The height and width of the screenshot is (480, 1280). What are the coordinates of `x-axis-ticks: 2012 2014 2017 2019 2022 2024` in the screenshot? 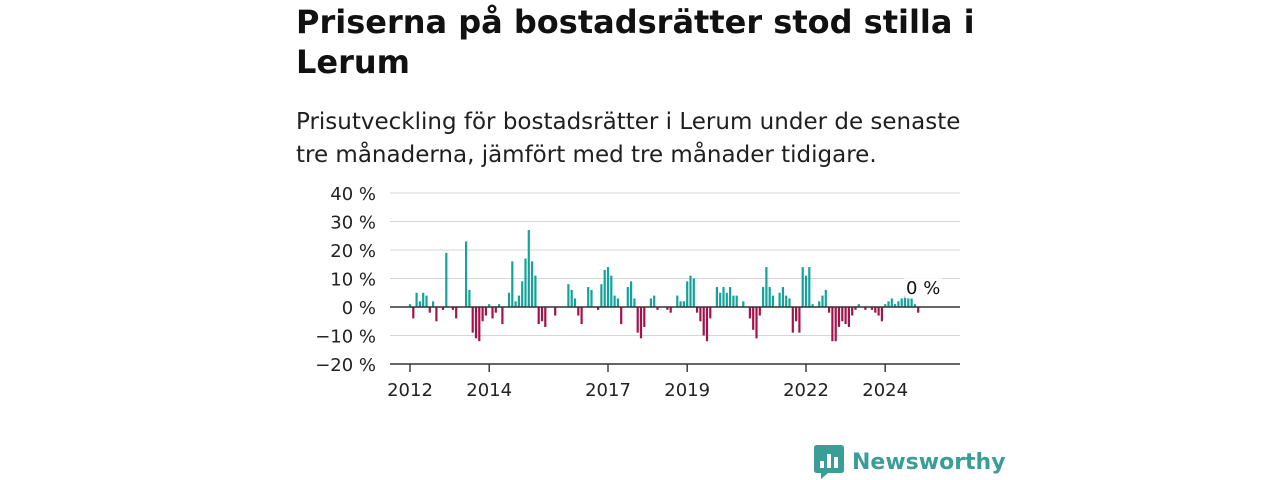 It's located at (647, 382).